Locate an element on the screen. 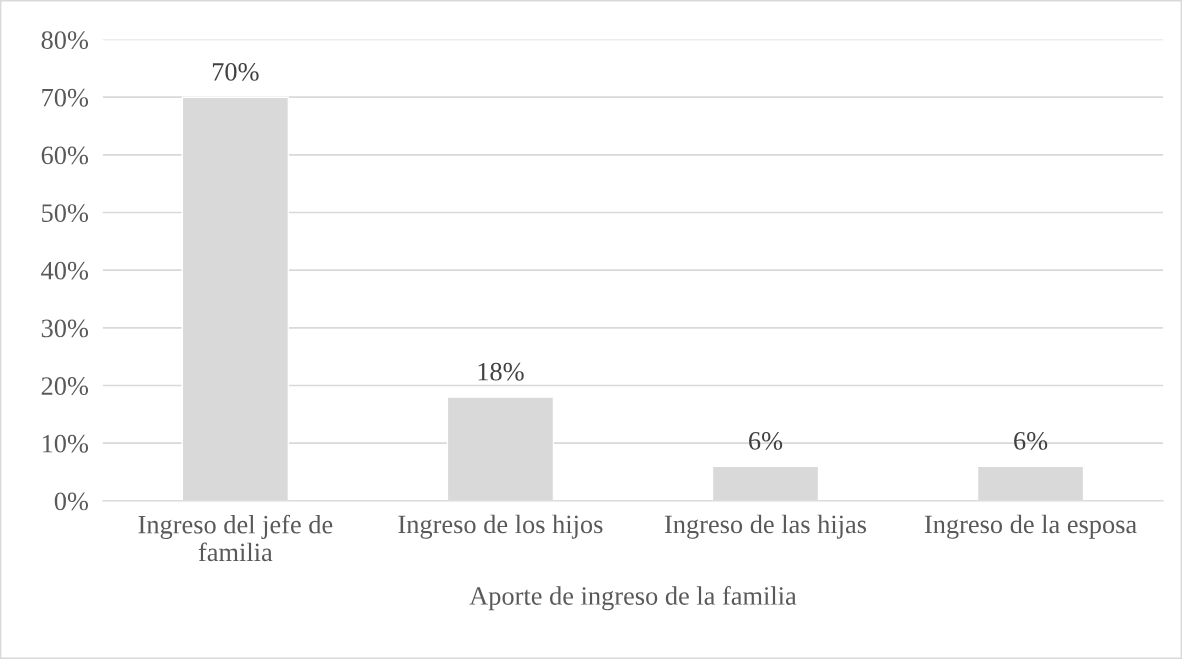  x-tick-label: Ingreso del jefe de familia is located at coordinates (235, 538).